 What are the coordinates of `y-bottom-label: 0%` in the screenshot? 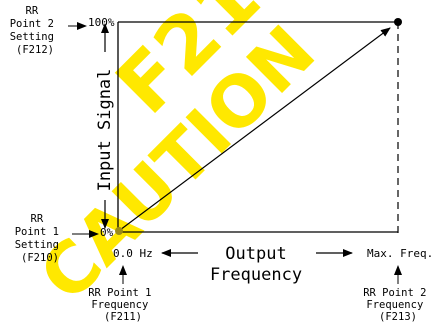 It's located at (107, 232).